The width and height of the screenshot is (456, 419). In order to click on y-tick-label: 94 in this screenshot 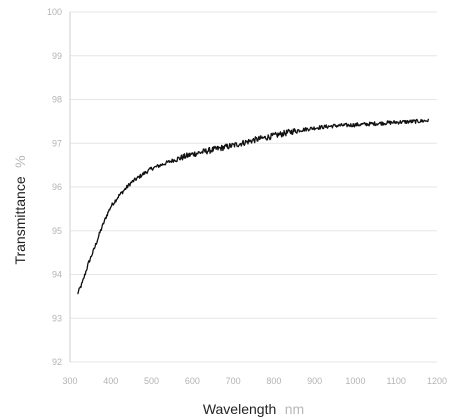, I will do `click(57, 275)`.